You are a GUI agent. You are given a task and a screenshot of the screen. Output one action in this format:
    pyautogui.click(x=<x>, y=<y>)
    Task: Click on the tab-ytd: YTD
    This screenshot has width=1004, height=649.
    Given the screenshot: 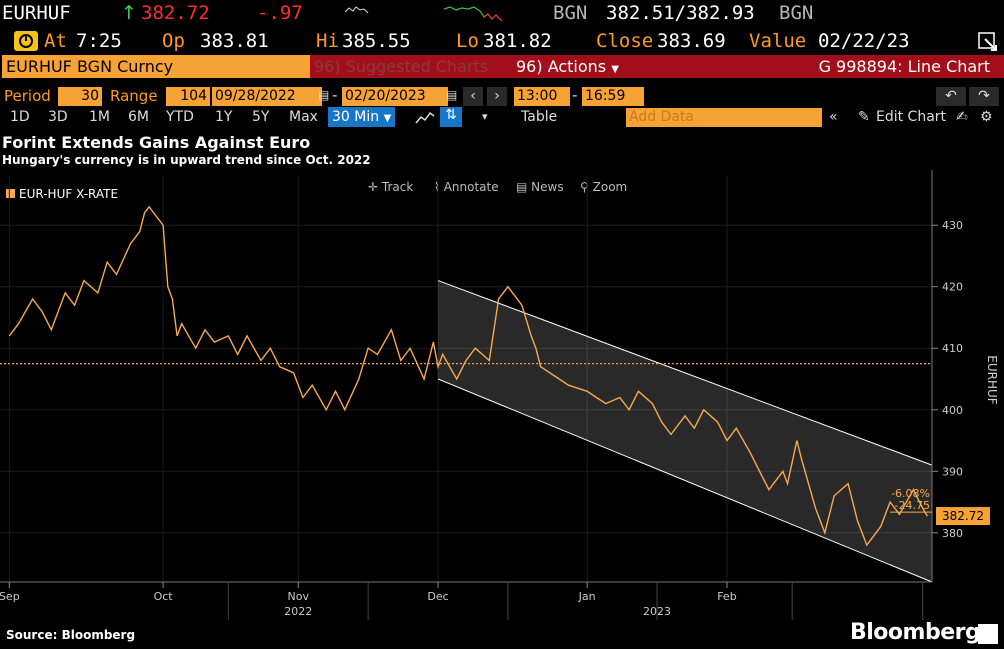 What is the action you would take?
    pyautogui.click(x=180, y=117)
    